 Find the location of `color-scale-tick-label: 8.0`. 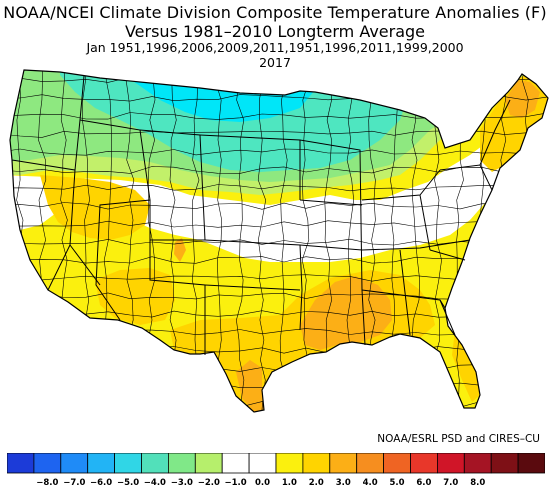

color-scale-tick-label: 8.0 is located at coordinates (478, 483).